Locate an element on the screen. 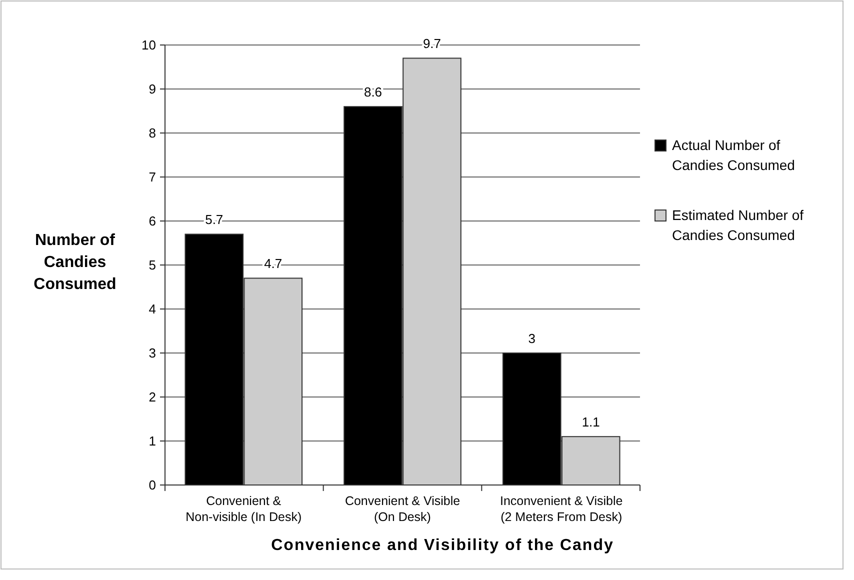  y-tick-label: 7 is located at coordinates (152, 177).